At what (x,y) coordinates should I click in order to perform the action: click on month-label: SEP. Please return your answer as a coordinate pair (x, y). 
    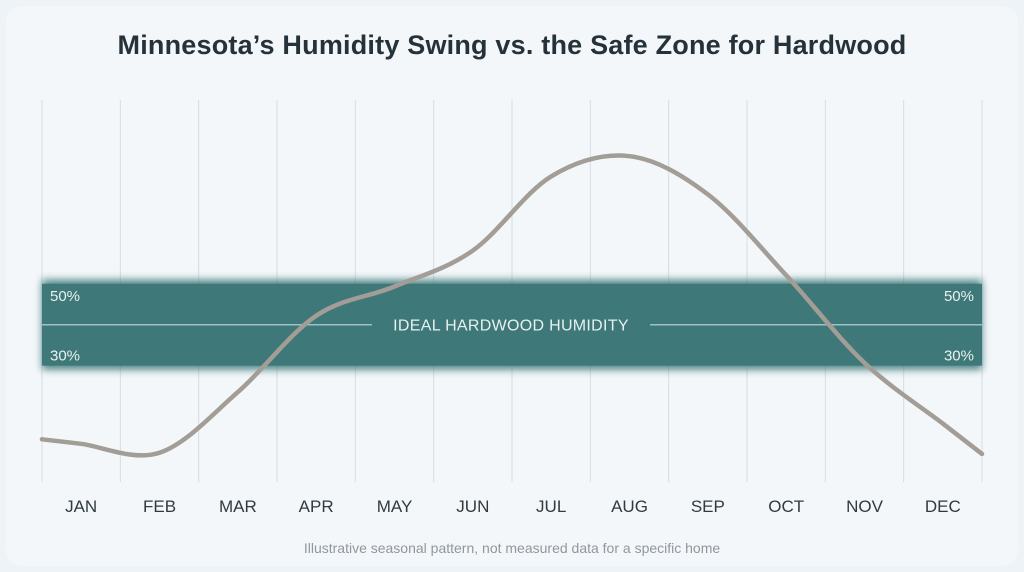
    Looking at the image, I should click on (708, 506).